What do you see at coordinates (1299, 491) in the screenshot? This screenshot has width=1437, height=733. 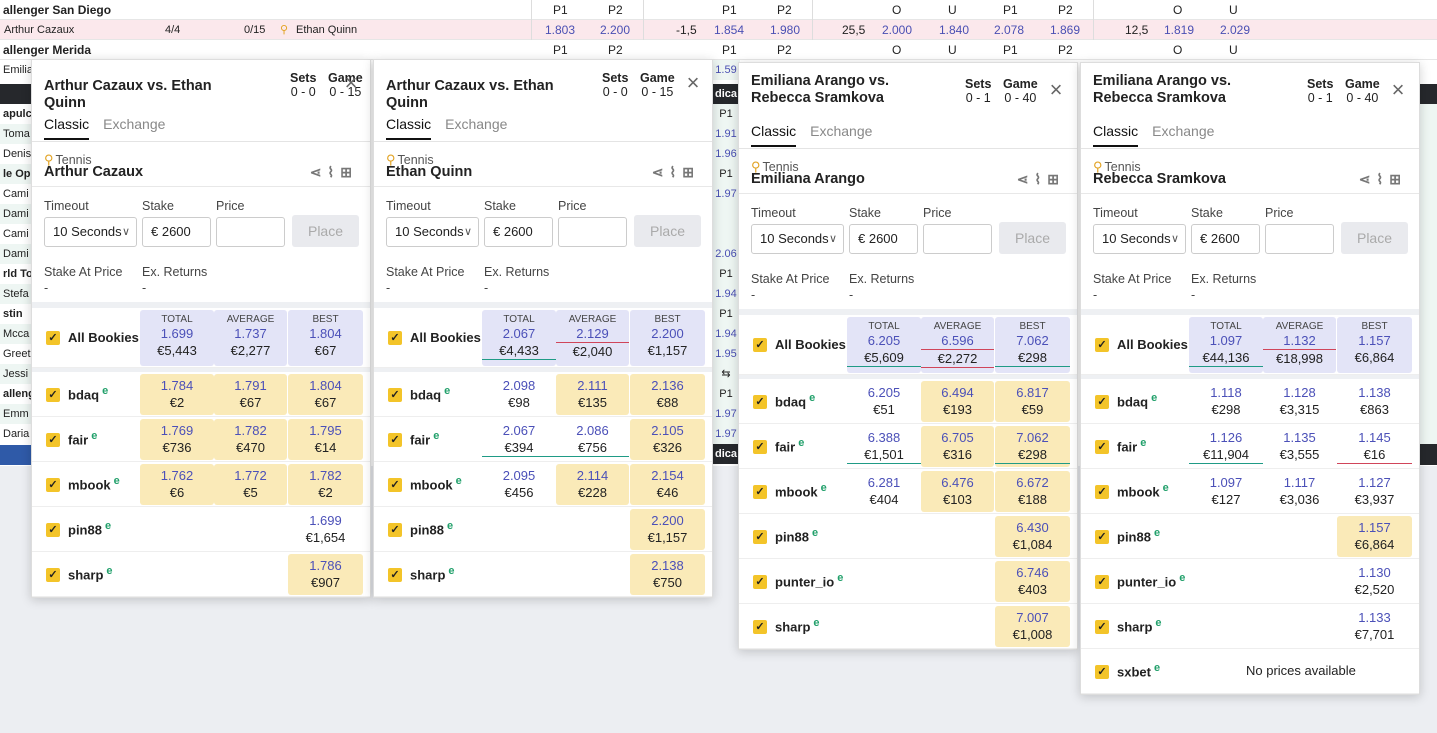 I see `odds-cell: 1.117 €3,036` at bounding box center [1299, 491].